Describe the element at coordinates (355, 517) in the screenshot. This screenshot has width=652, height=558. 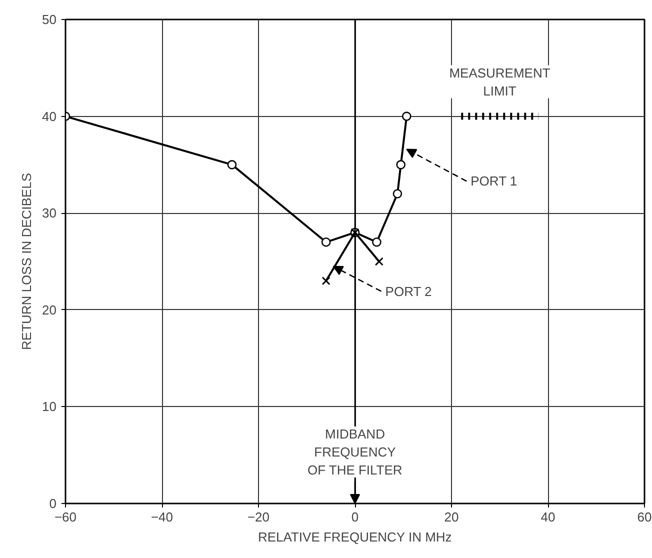
I see `x-tick-label: 0` at that location.